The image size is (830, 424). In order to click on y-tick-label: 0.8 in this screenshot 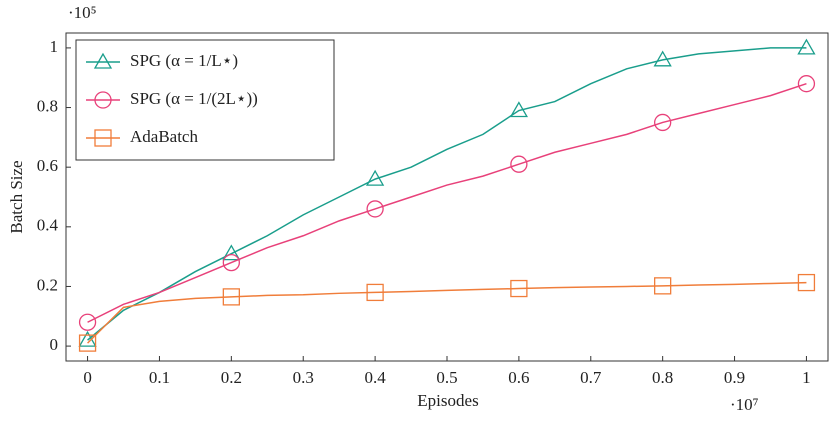, I will do `click(47, 105)`.